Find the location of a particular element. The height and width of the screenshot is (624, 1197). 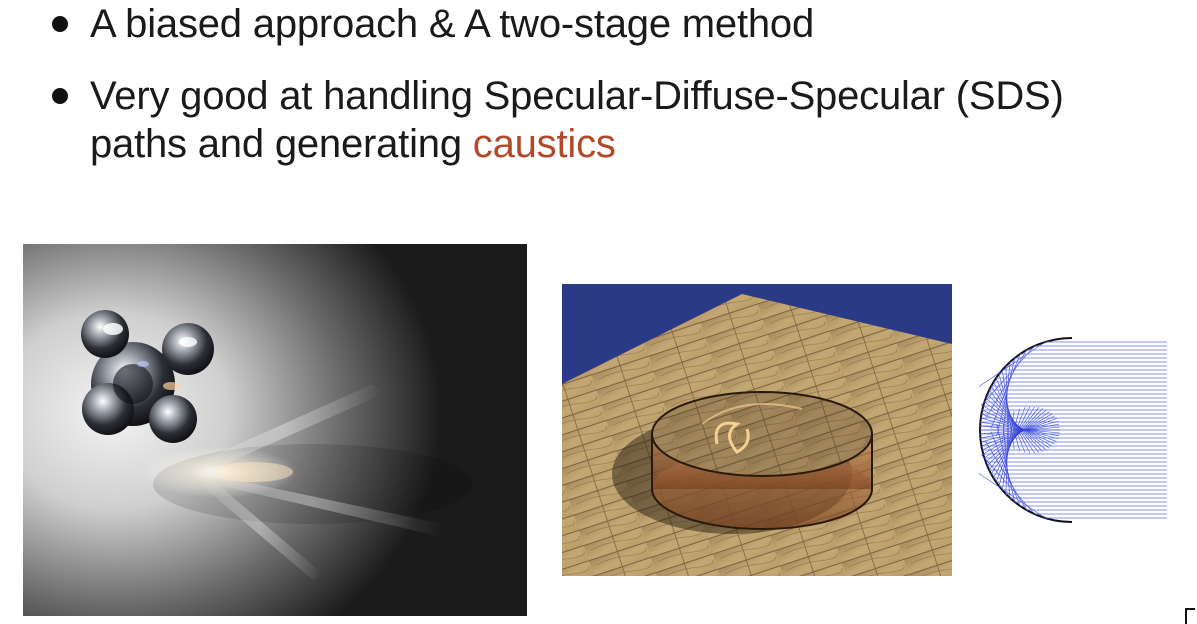

ring-on-wood-render is located at coordinates (757, 435).